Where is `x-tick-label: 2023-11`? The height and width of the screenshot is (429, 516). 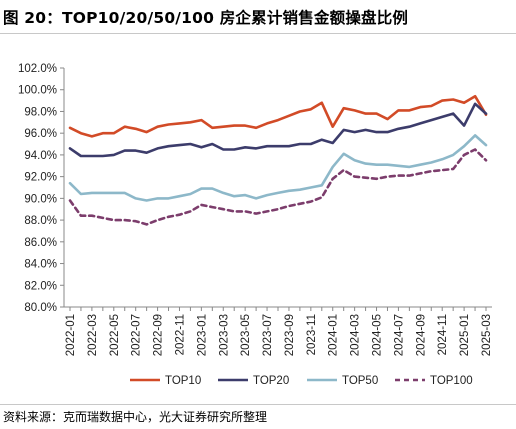
x-tick-label: 2023-11 is located at coordinates (312, 334).